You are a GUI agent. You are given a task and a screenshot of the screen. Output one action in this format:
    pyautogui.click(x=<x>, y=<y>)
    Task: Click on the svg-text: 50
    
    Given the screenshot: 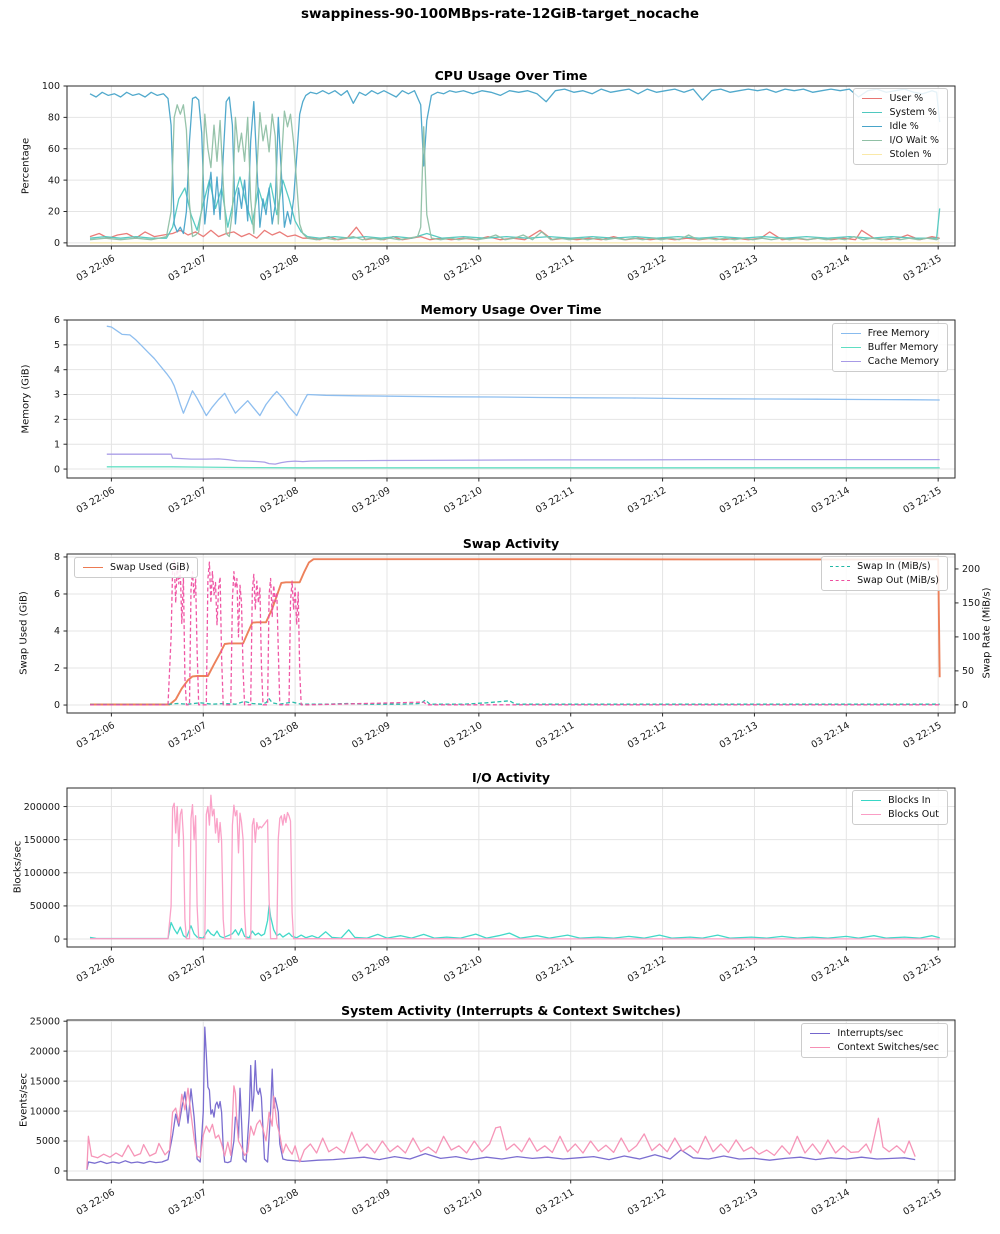 What is the action you would take?
    pyautogui.click(x=968, y=671)
    